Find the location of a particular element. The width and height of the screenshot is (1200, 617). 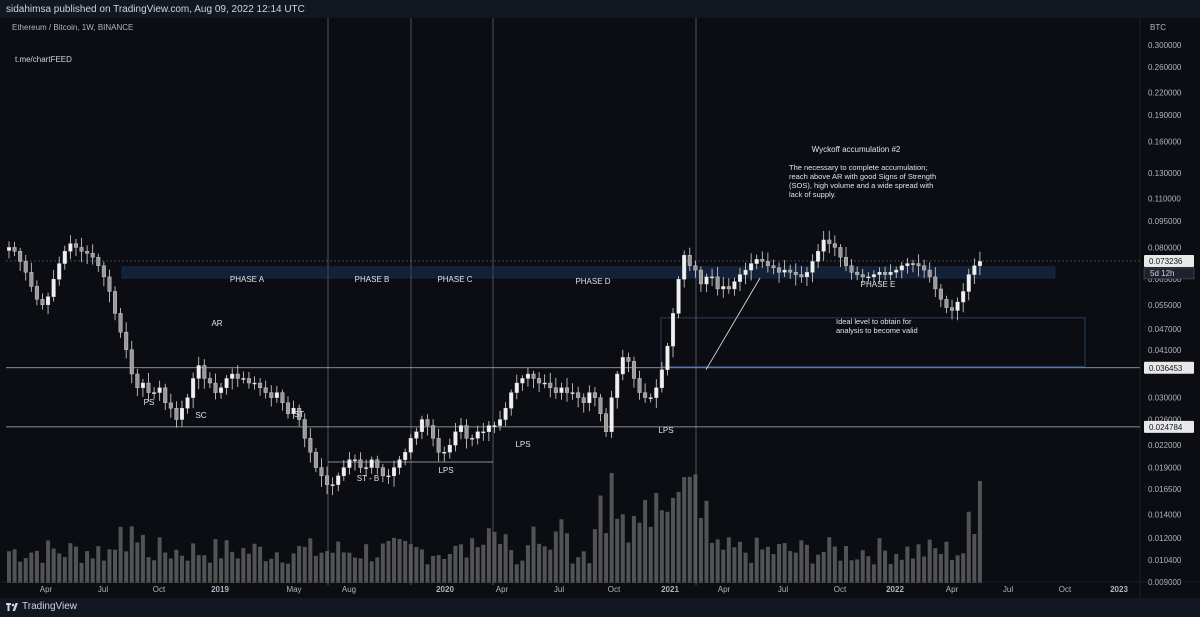

chart-symbol: Ethereum / Bitcoin, 1W, BINANCE is located at coordinates (72, 27).